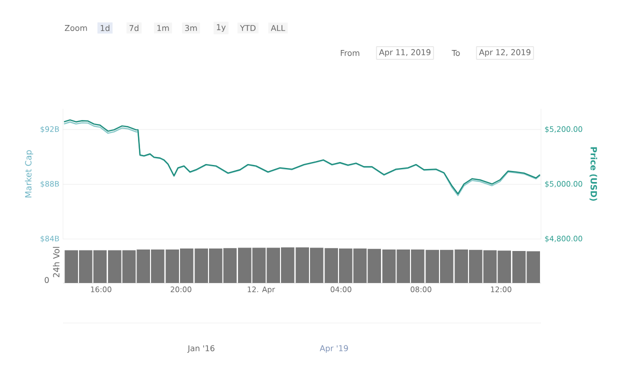 This screenshot has height=380, width=640. Describe the element at coordinates (456, 53) in the screenshot. I see `text: To` at that location.